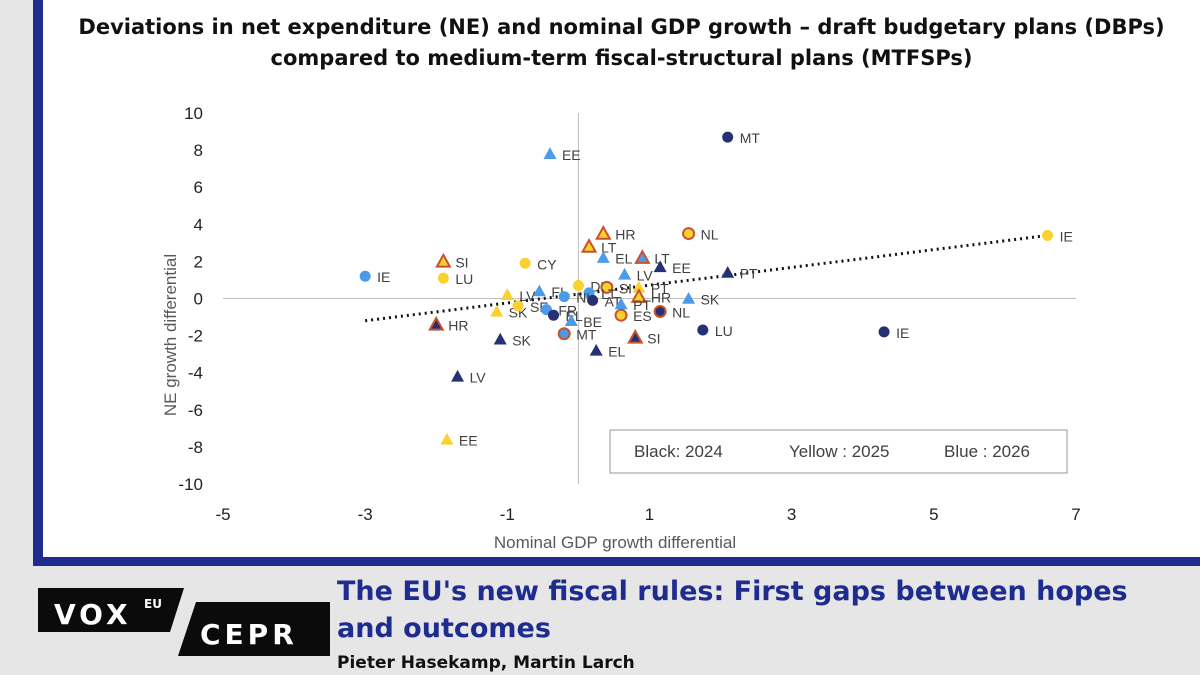 The height and width of the screenshot is (675, 1200). I want to click on x-tick-label: 1, so click(649, 514).